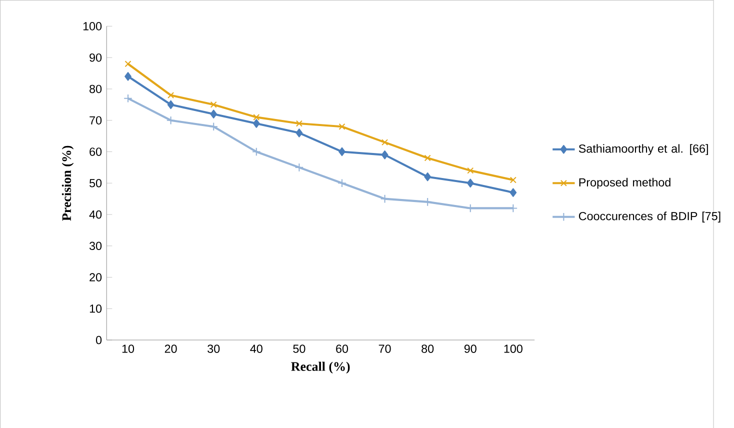 This screenshot has height=428, width=734. I want to click on y-tick-label: 10, so click(96, 308).